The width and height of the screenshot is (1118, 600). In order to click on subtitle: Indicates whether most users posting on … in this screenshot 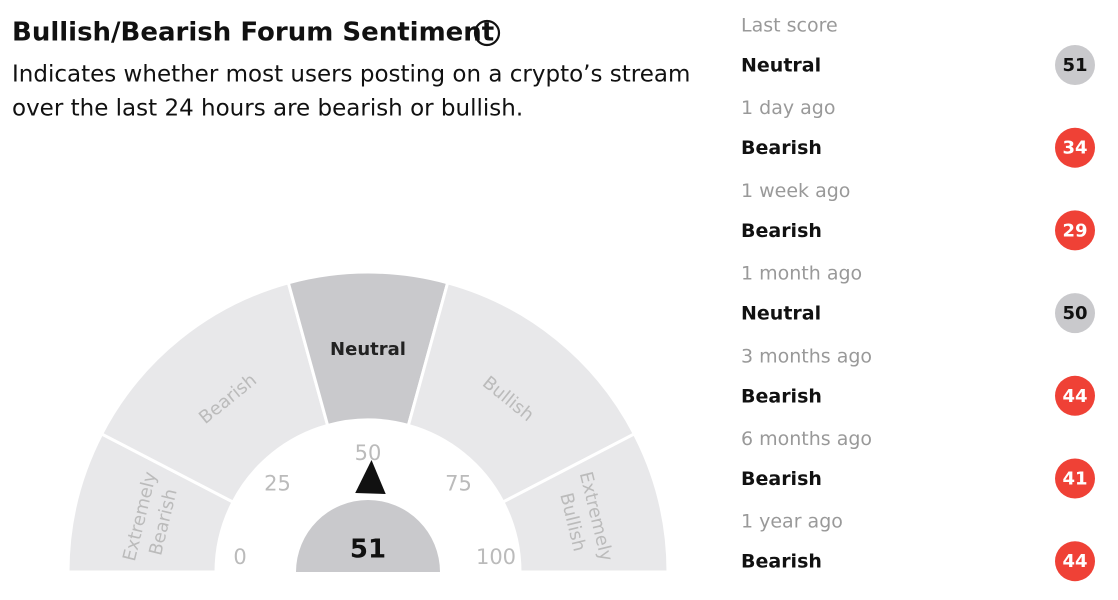, I will do `click(351, 75)`.